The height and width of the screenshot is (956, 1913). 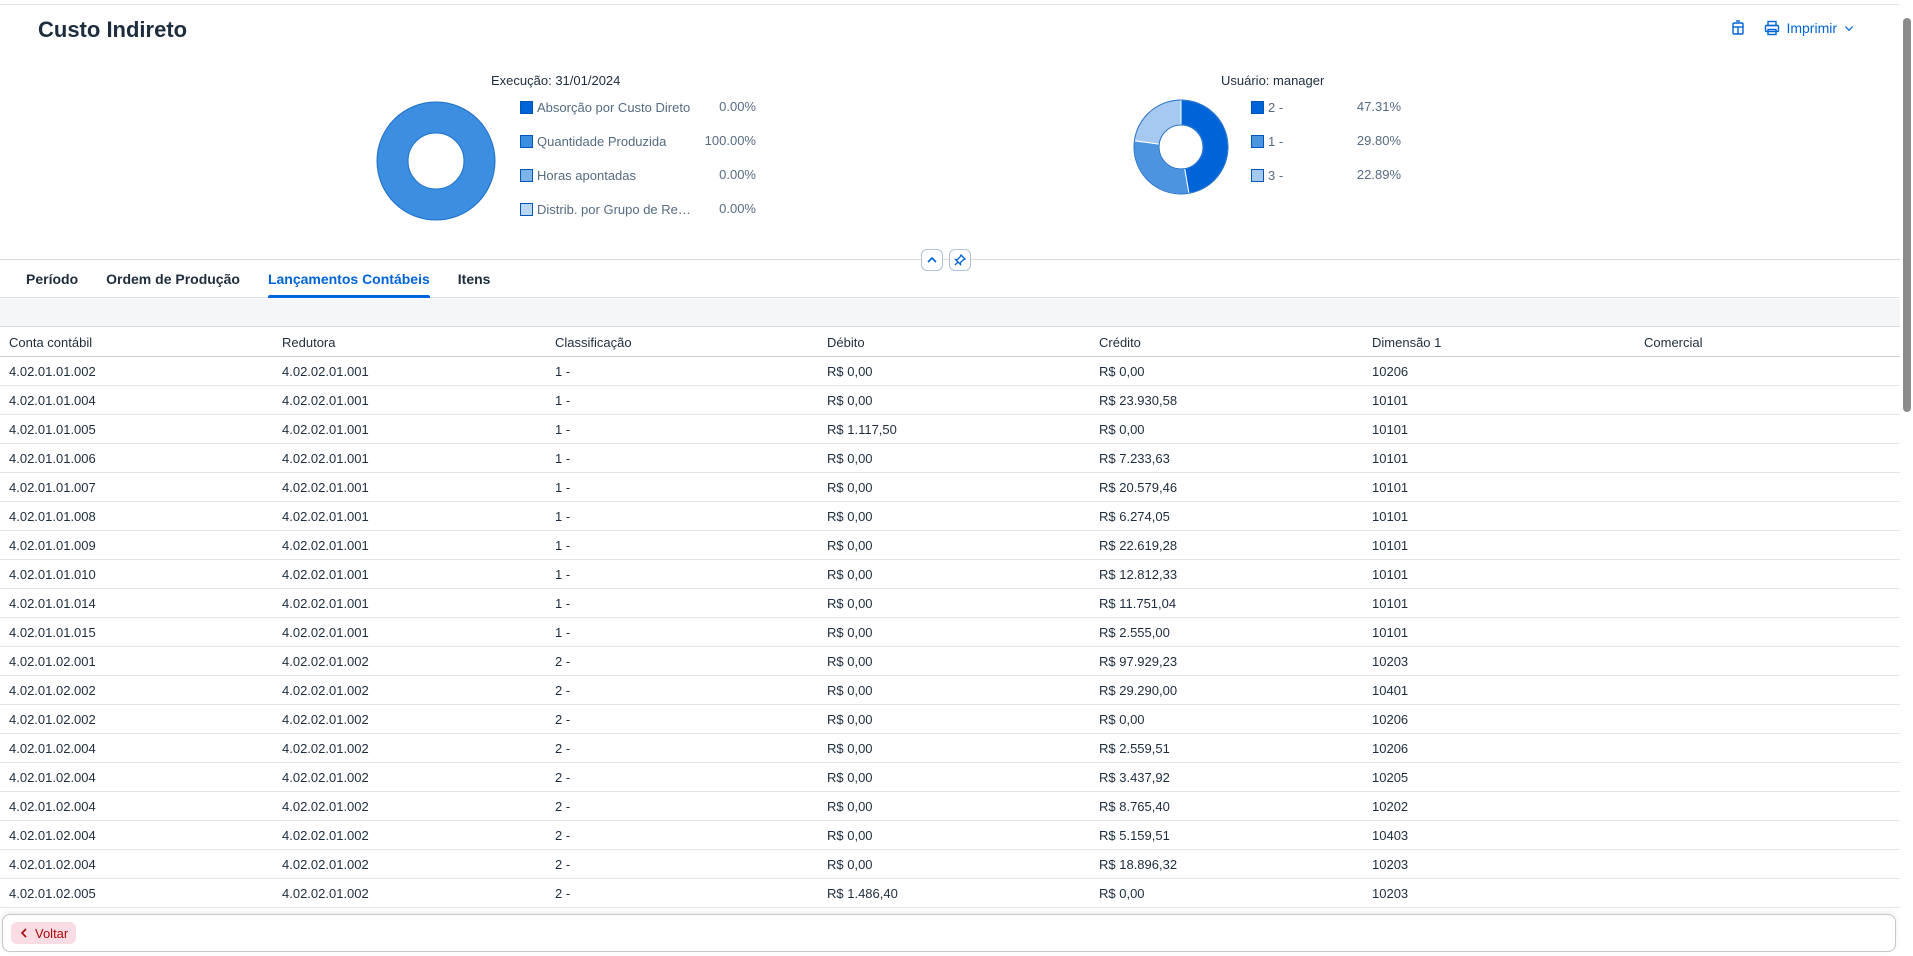 What do you see at coordinates (846, 342) in the screenshot?
I see `column-header: Débito` at bounding box center [846, 342].